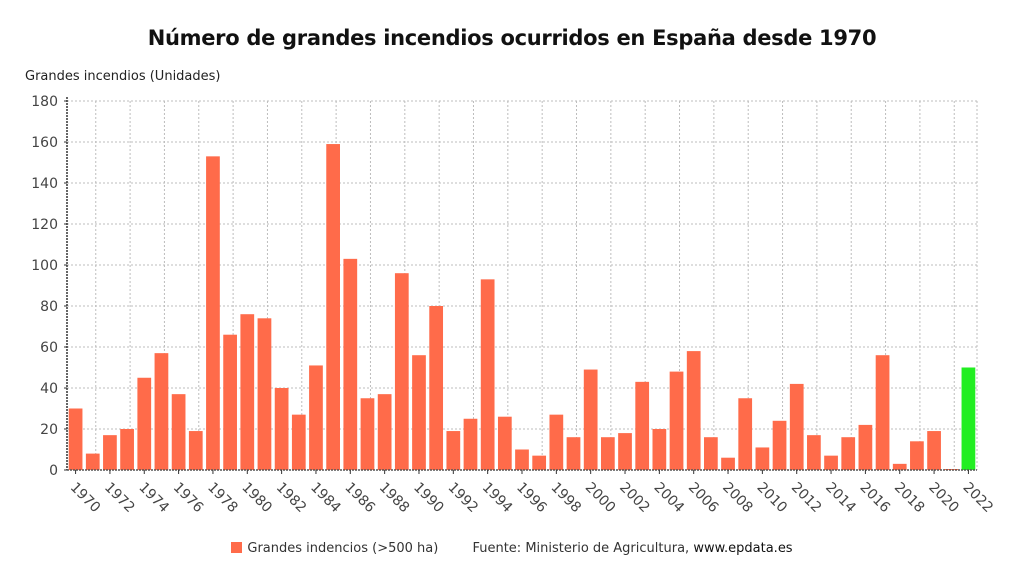 This screenshot has height=585, width=1024. What do you see at coordinates (367, 434) in the screenshot?
I see `bar-1987` at bounding box center [367, 434].